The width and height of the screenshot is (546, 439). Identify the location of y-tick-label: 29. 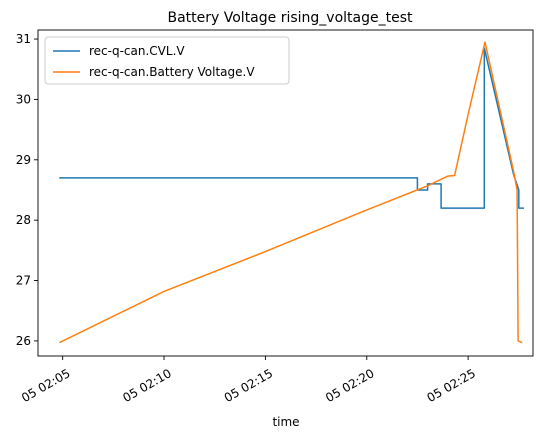
(23, 160).